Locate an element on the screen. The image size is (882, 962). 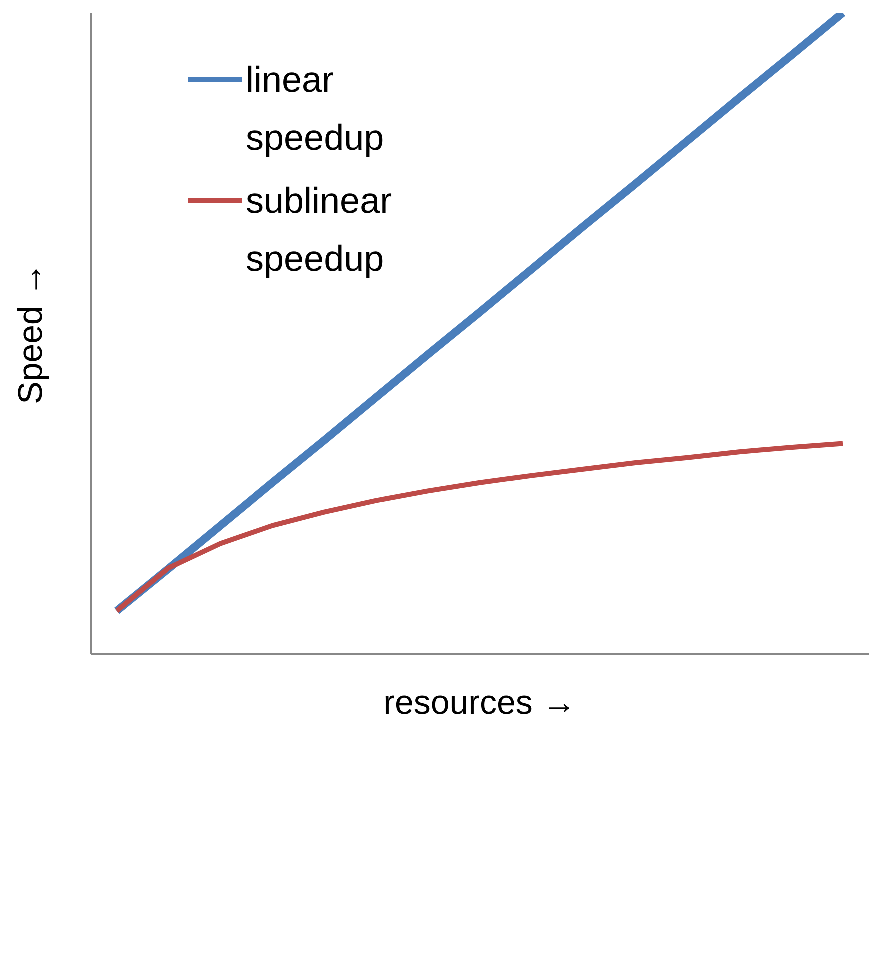
y-axis-title: Speed → is located at coordinates (31, 333).